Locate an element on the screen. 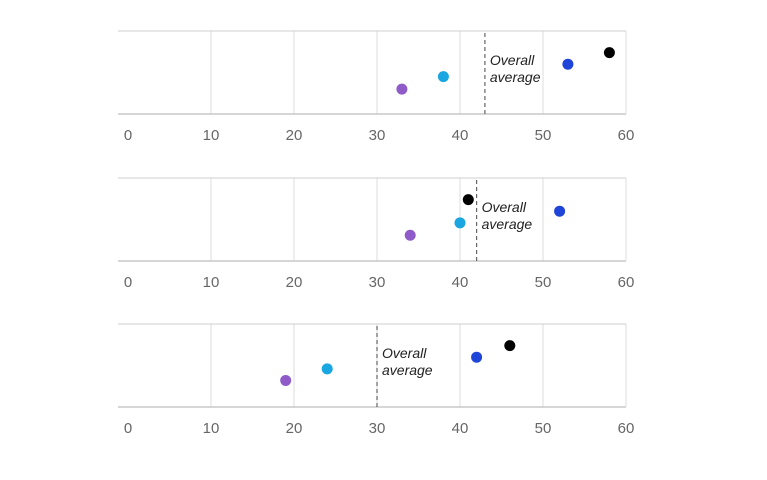  middle-tick-label: 0 is located at coordinates (128, 282).